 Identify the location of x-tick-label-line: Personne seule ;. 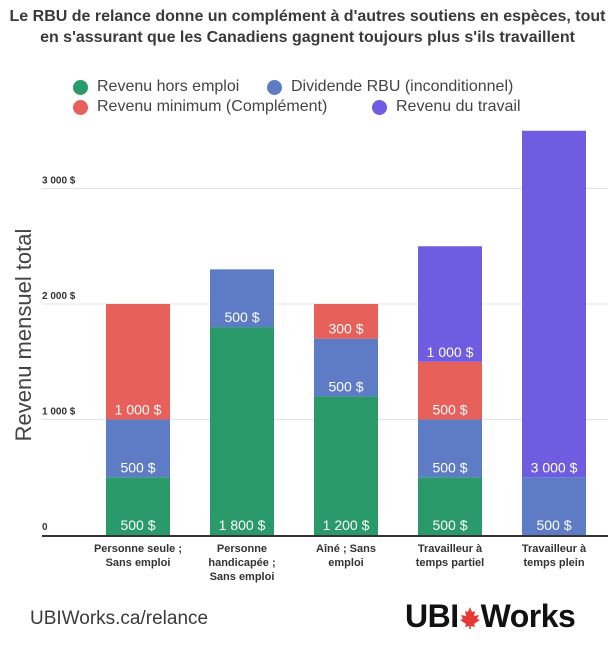
(138, 549).